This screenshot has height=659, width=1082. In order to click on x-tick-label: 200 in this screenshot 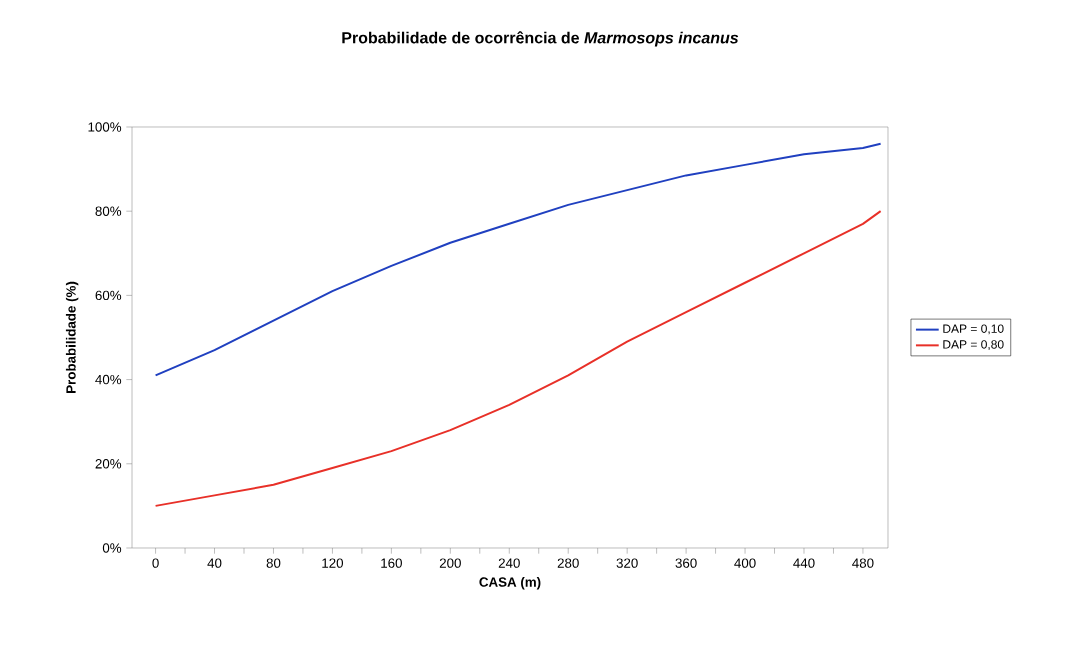, I will do `click(450, 563)`.